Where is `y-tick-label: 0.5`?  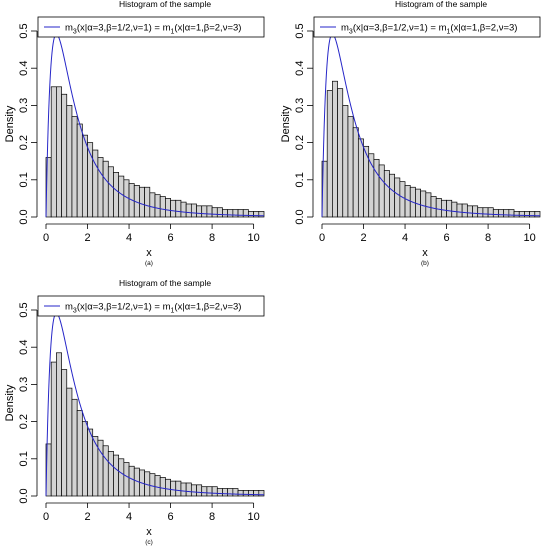 y-tick-label: 0.5 is located at coordinates (24, 309).